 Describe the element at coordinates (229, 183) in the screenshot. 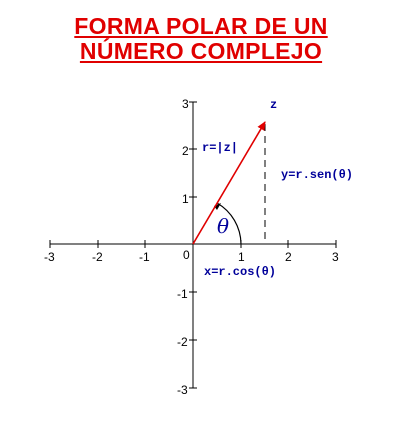

I see `complex-vector` at that location.